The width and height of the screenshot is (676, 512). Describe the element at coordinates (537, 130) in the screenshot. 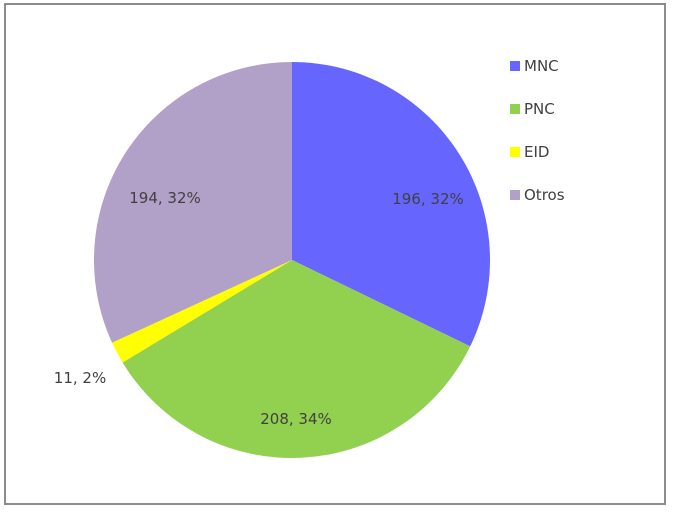

I see `legend: MNC PNC EID Otros` at that location.